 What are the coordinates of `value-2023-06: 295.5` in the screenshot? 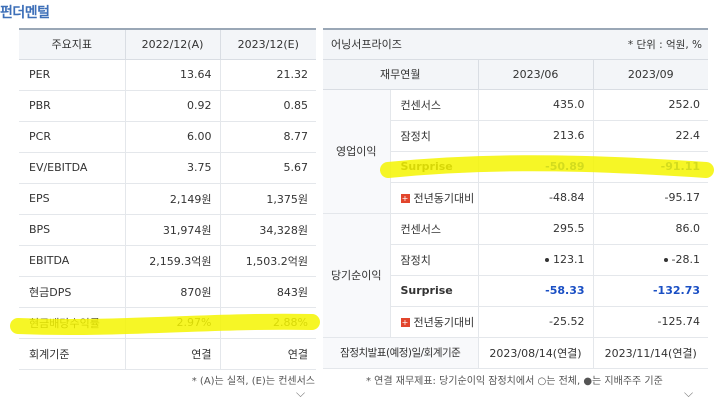 It's located at (535, 229).